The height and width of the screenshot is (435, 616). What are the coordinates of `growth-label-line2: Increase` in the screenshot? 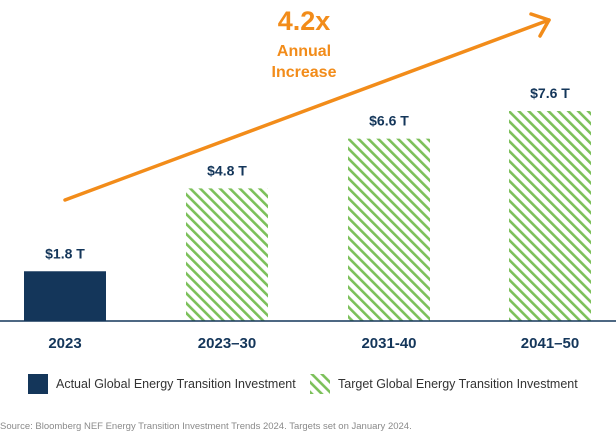 It's located at (304, 72).